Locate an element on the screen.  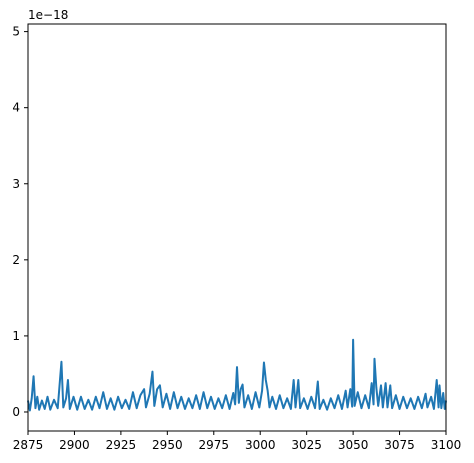
x-tick-label: 2950 is located at coordinates (167, 445).